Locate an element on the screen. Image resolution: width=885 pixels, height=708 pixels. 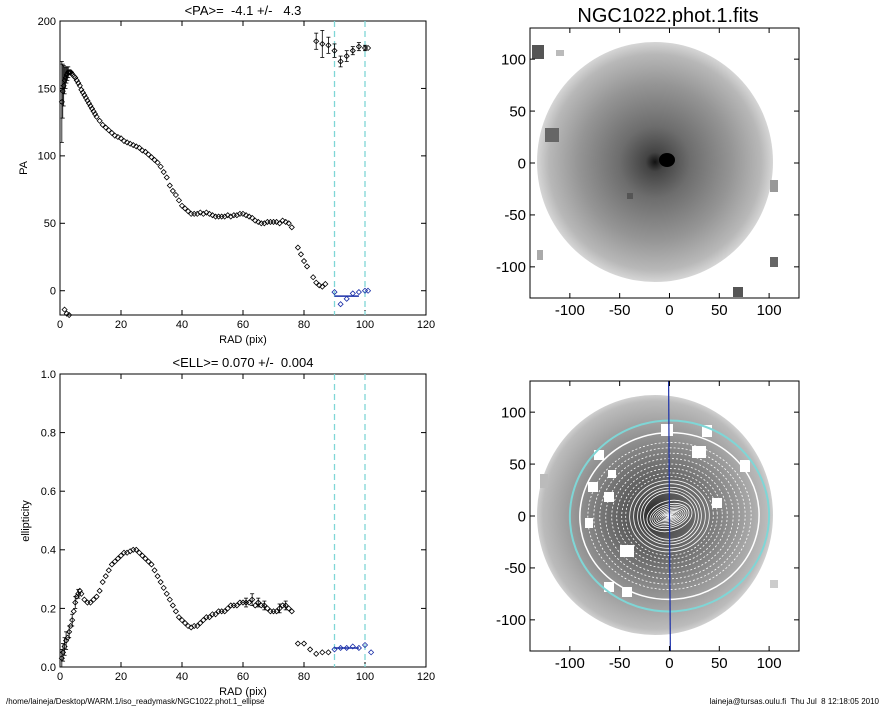
img-ytick-label: -50 is located at coordinates (515, 215).